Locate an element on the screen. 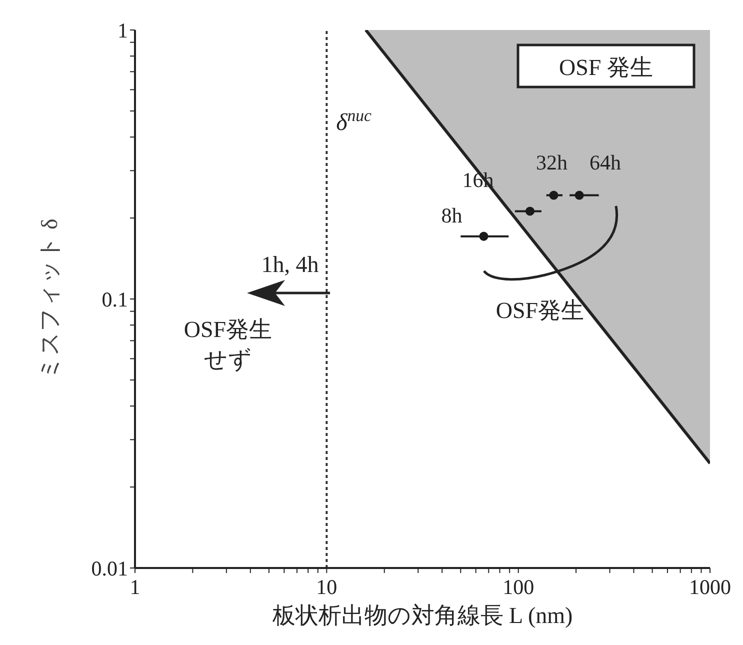 This screenshot has height=645, width=743. annotation: 32h is located at coordinates (552, 162).